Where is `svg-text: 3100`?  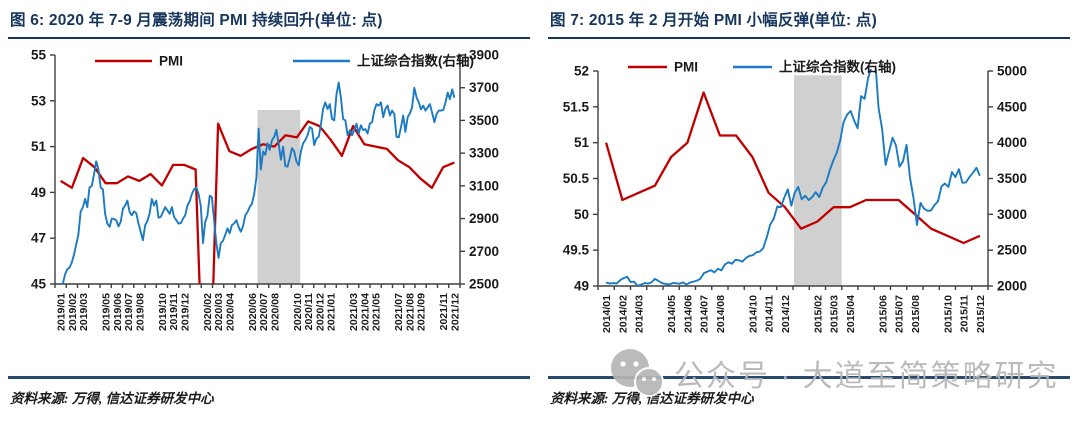
svg-text: 3100 is located at coordinates (484, 185).